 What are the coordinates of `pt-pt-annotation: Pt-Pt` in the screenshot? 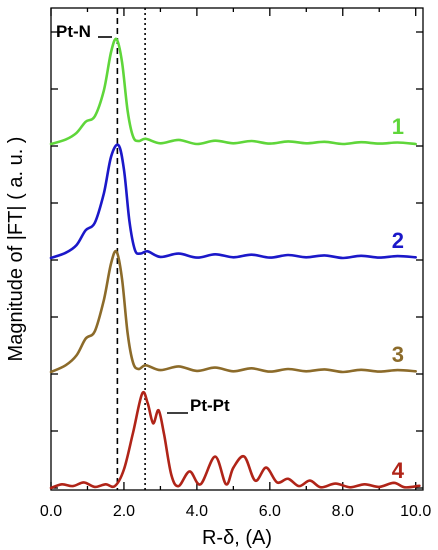 It's located at (210, 405).